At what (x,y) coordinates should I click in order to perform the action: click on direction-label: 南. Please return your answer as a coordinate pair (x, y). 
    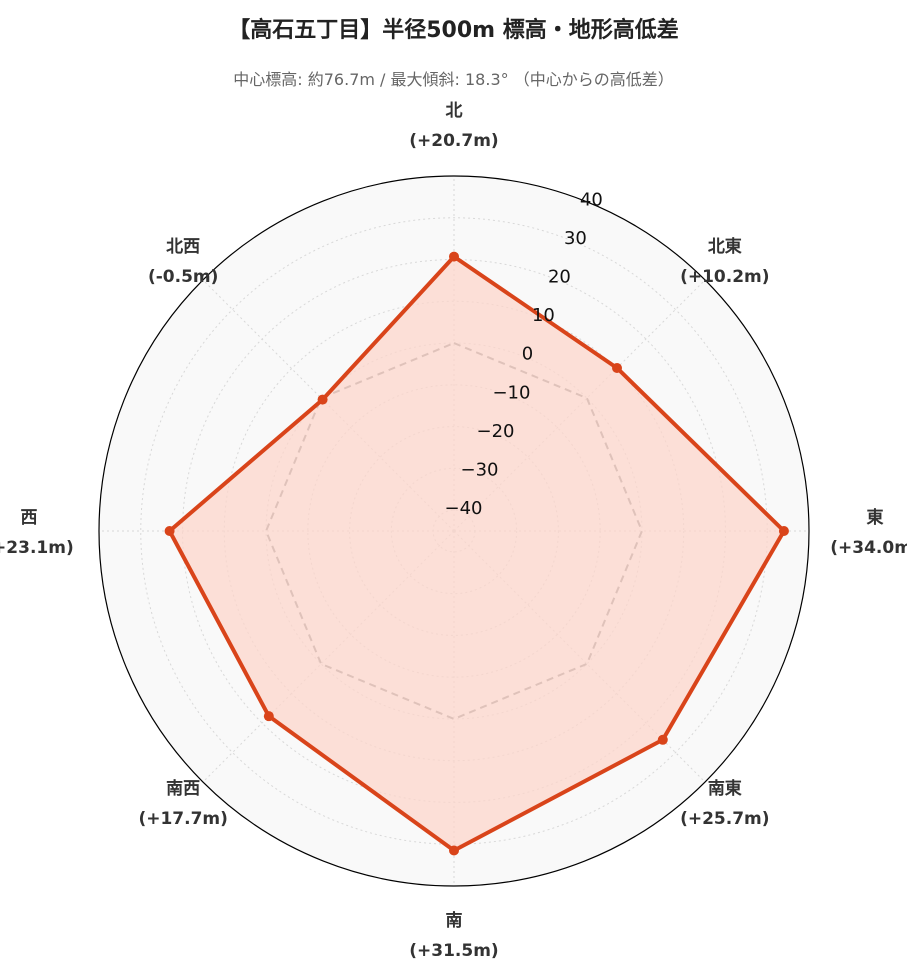
    Looking at the image, I should click on (454, 920).